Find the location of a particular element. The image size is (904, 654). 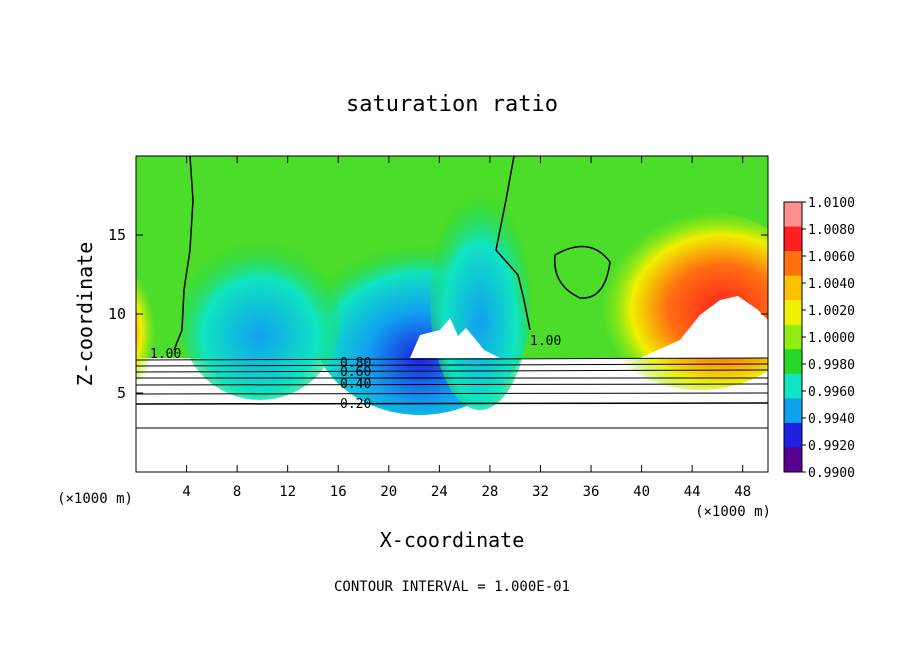

colorbar-label: 0.9980 is located at coordinates (831, 365).